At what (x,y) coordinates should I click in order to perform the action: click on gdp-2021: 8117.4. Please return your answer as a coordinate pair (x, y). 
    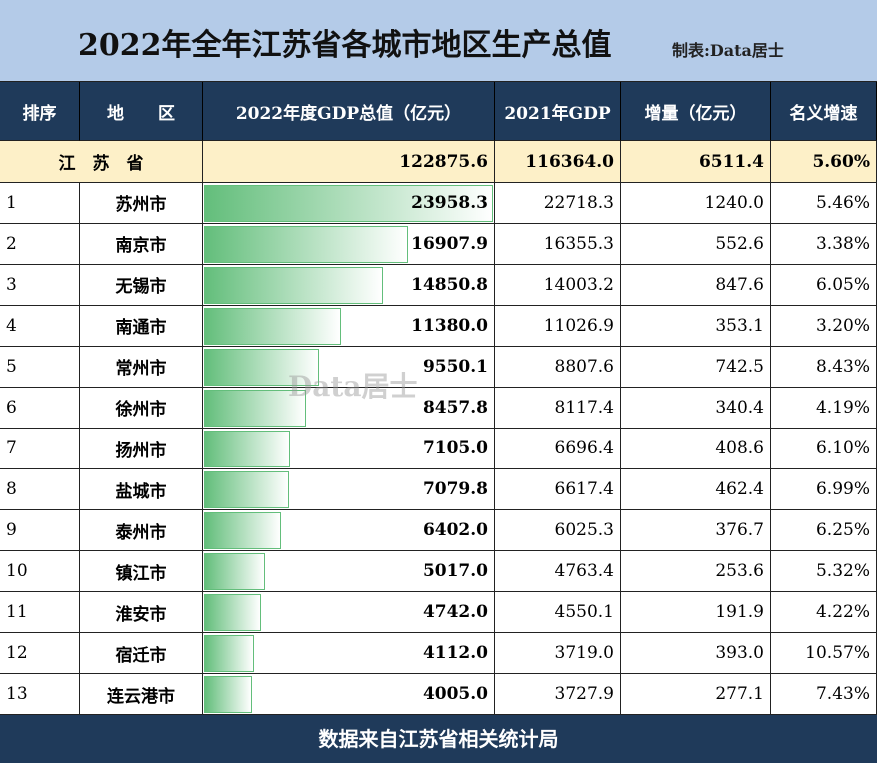
    Looking at the image, I should click on (558, 408).